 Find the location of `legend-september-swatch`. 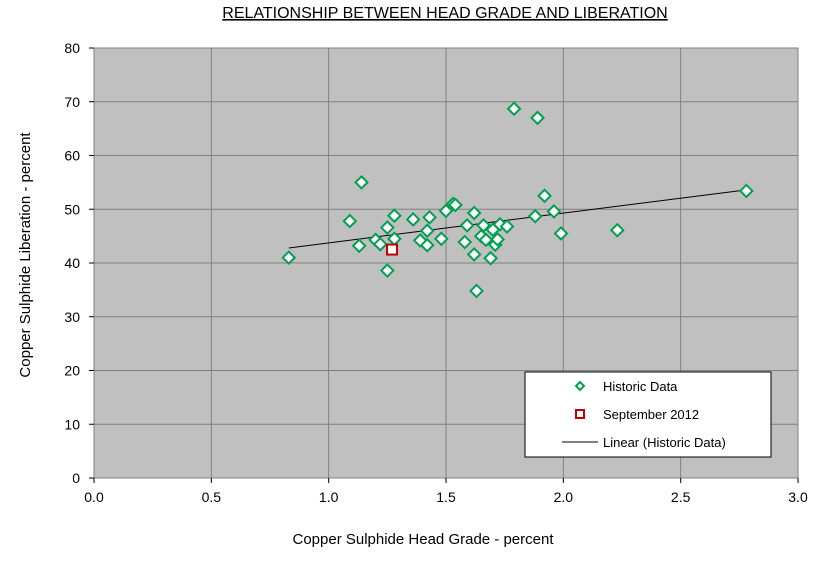

legend-september-swatch is located at coordinates (580, 414).